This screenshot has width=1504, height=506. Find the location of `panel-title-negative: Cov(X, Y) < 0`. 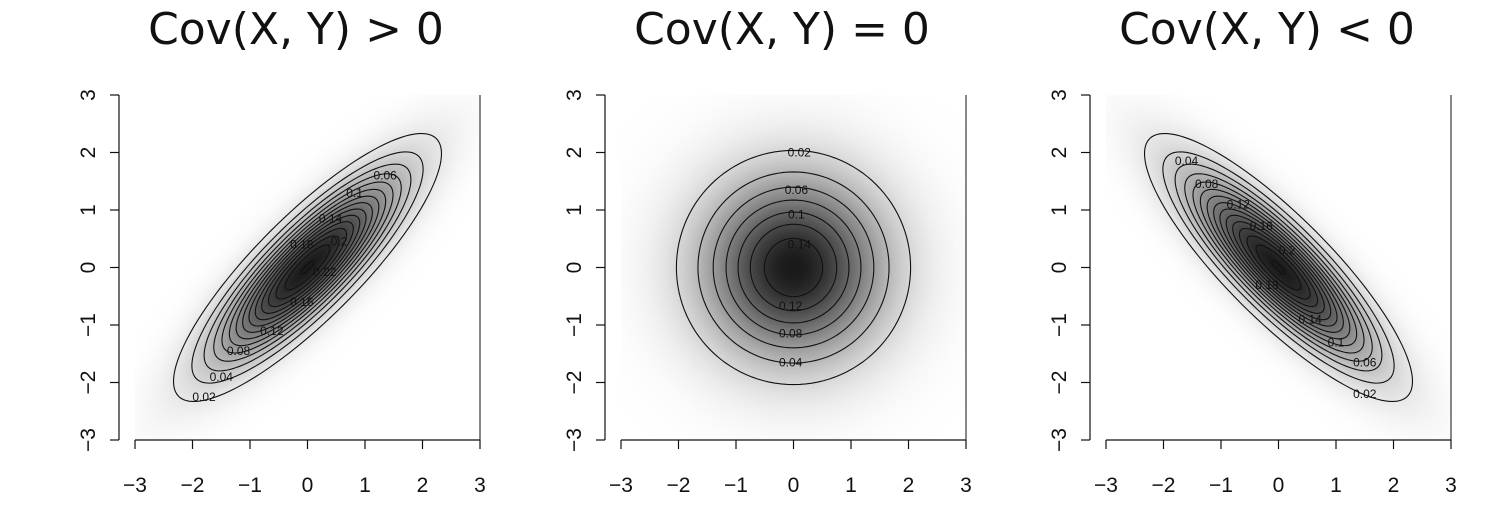

panel-title-negative: Cov(X, Y) < 0 is located at coordinates (1267, 29).